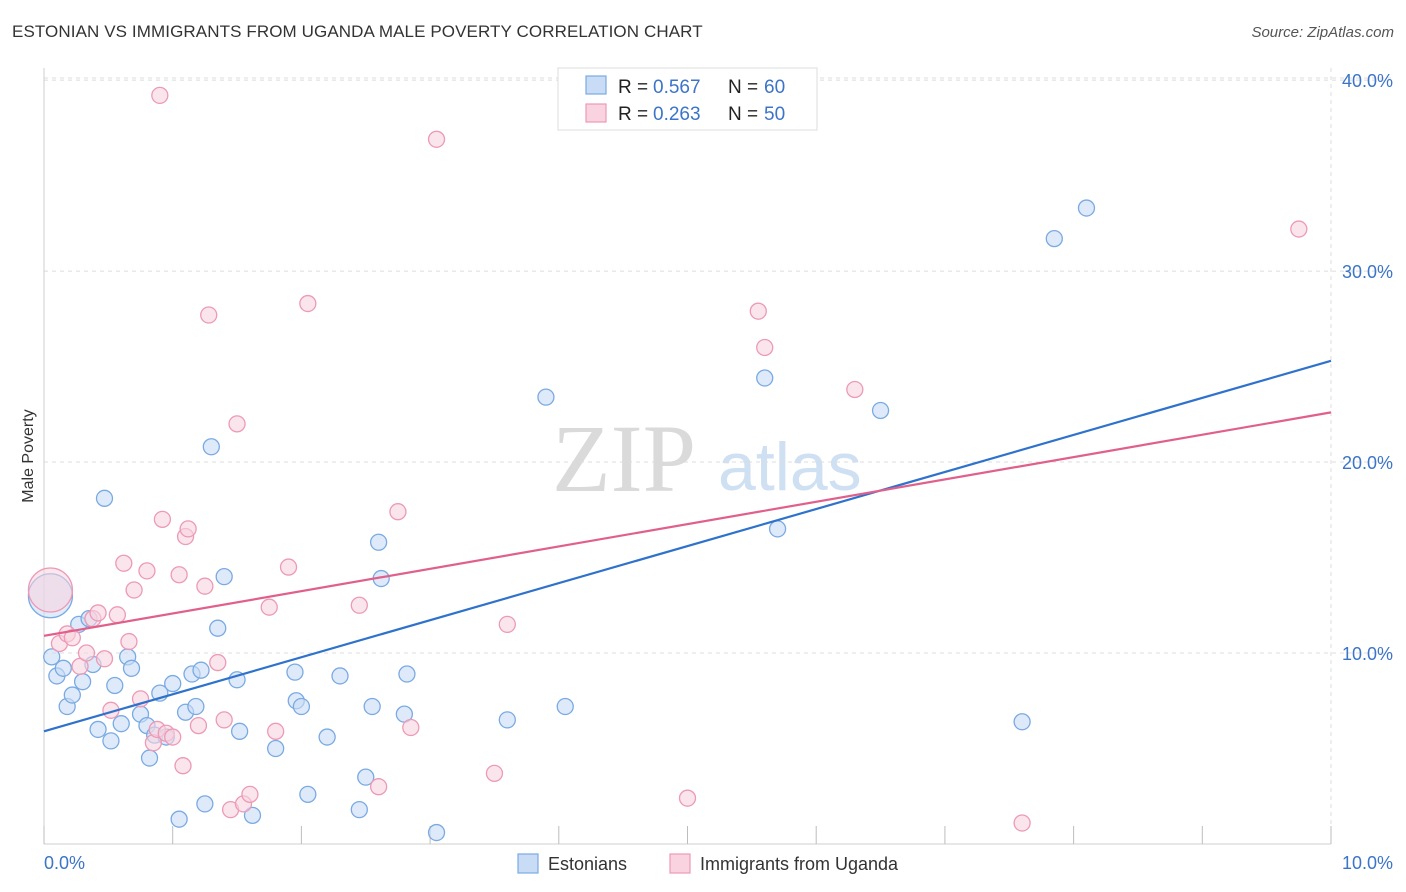  I want to click on x-minor-ticks, so click(687, 835).